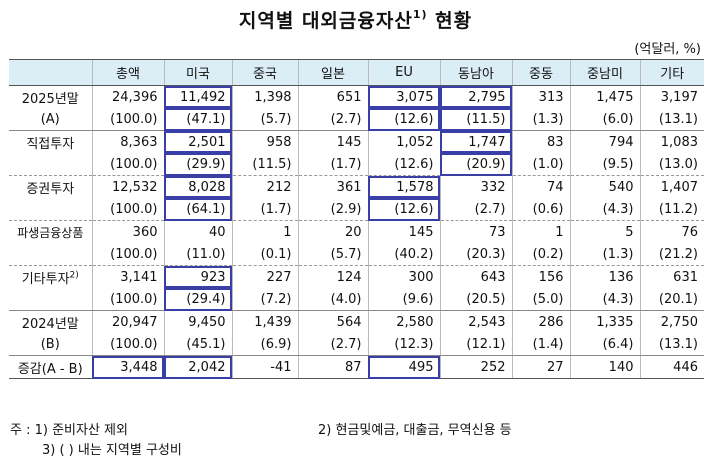  I want to click on row-label: (A), so click(50, 119).